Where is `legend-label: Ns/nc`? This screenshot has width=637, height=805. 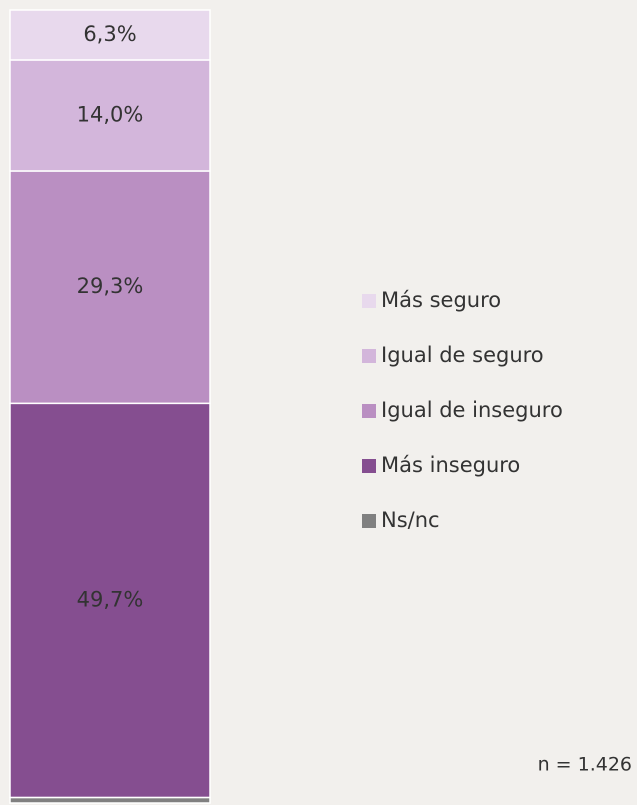
legend-label: Ns/nc is located at coordinates (410, 520).